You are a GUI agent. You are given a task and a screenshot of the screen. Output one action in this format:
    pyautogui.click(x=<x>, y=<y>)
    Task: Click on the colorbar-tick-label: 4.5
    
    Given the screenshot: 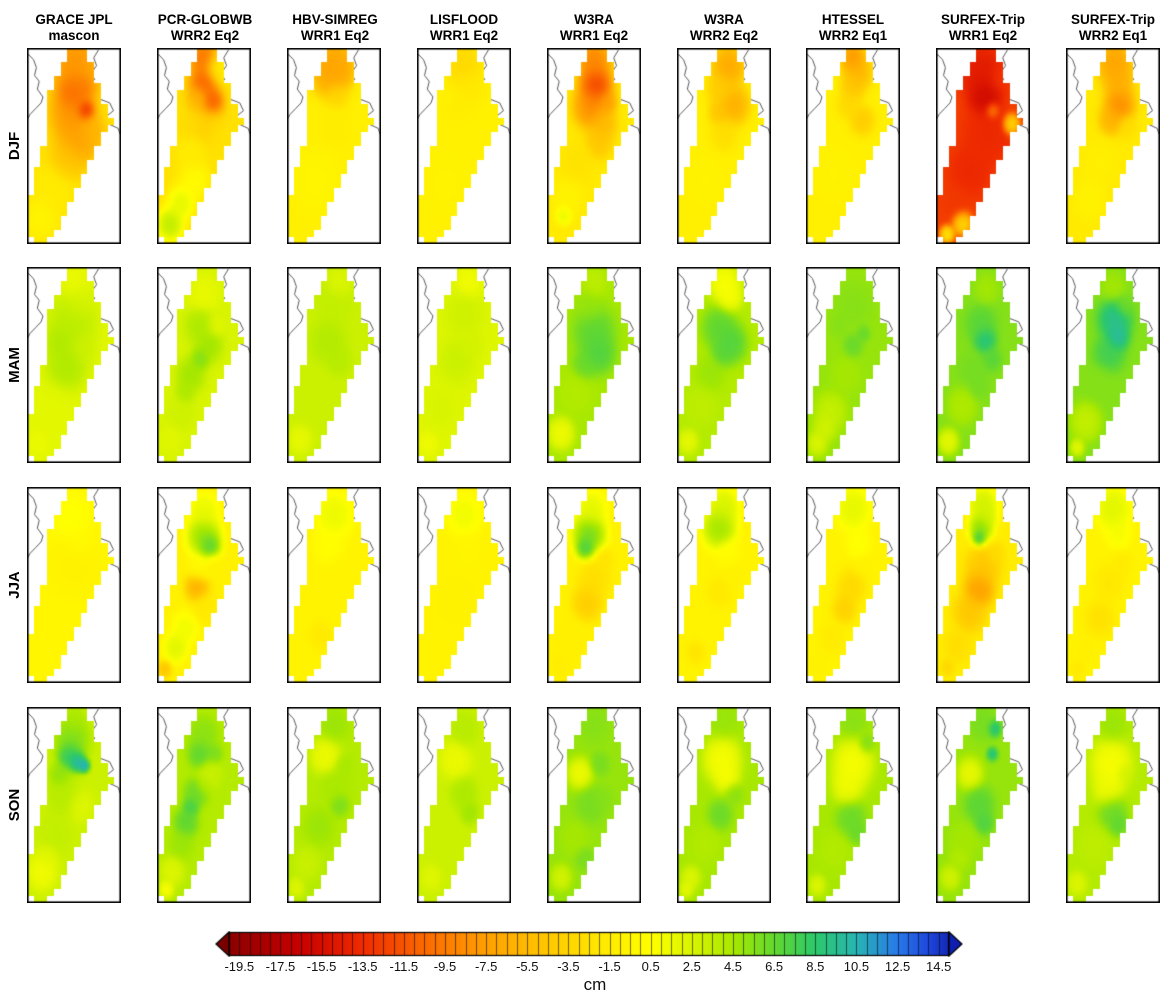 What is the action you would take?
    pyautogui.click(x=733, y=966)
    